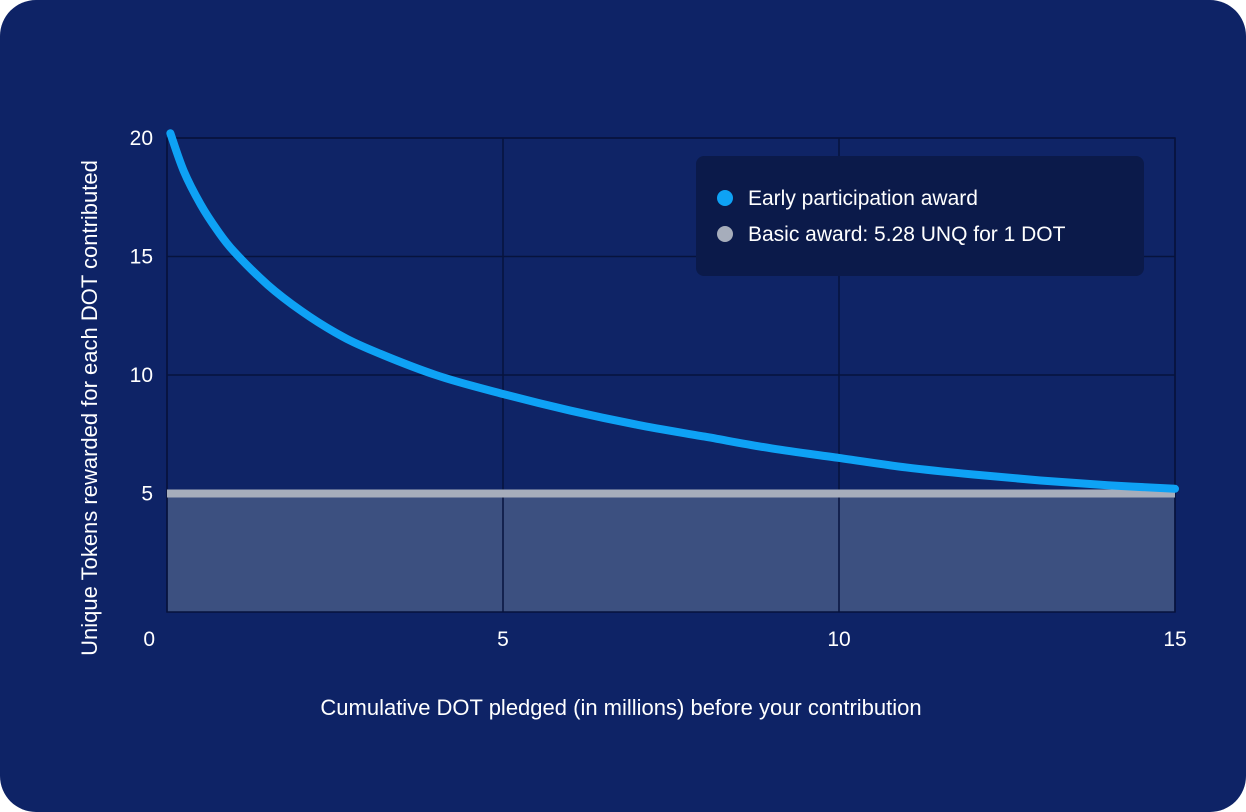 The width and height of the screenshot is (1246, 812). What do you see at coordinates (671, 552) in the screenshot?
I see `basic-award-area` at bounding box center [671, 552].